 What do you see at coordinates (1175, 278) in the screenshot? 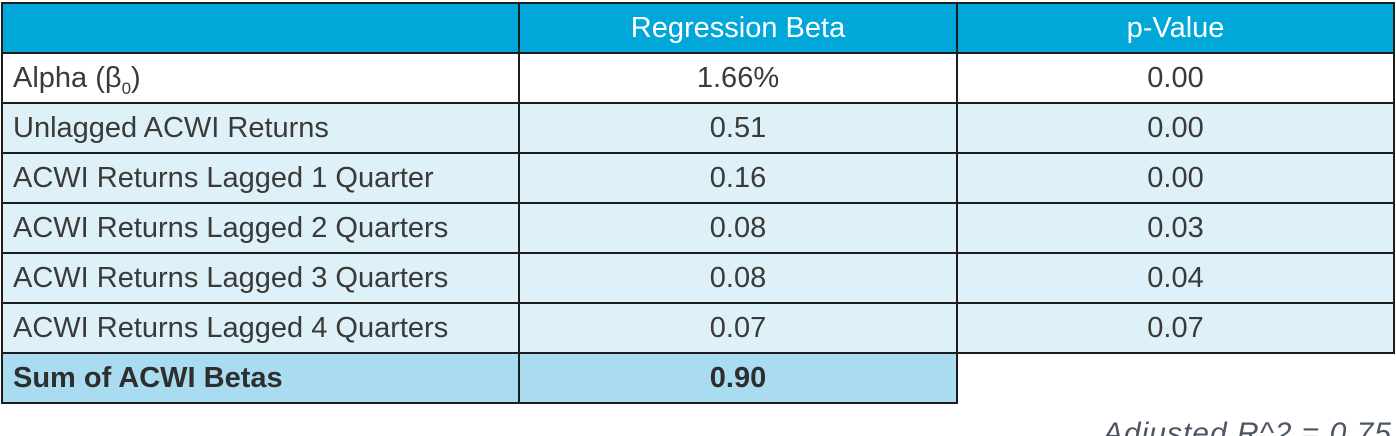
I see `p-value: 0.04` at bounding box center [1175, 278].